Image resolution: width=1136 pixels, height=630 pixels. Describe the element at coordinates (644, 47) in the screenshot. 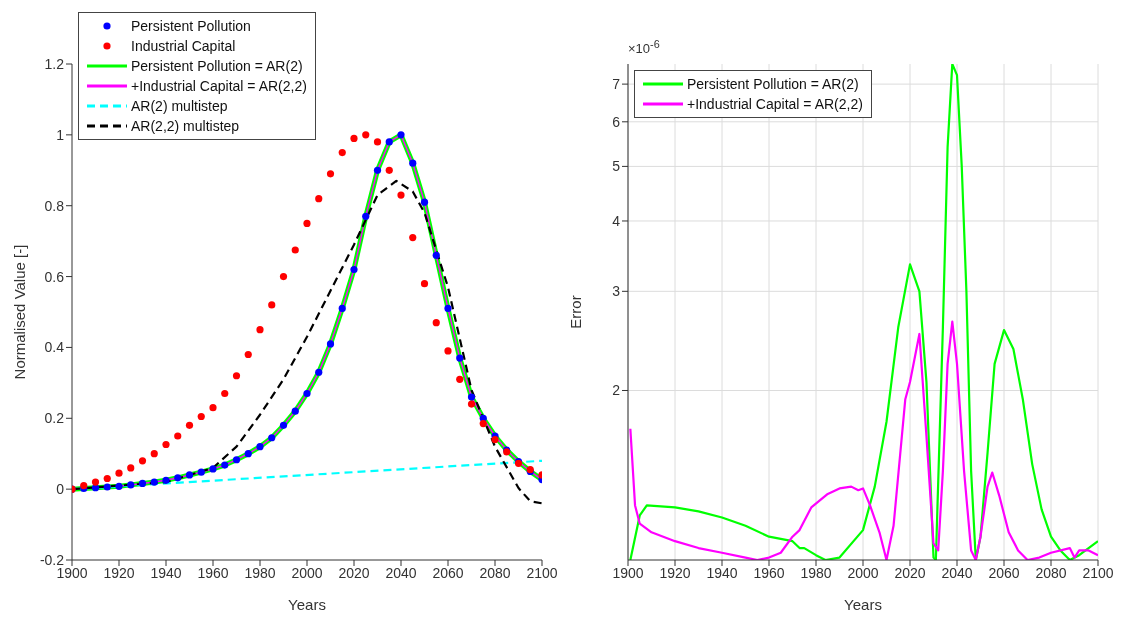

I see `text: ×10$^{-6}$` at that location.